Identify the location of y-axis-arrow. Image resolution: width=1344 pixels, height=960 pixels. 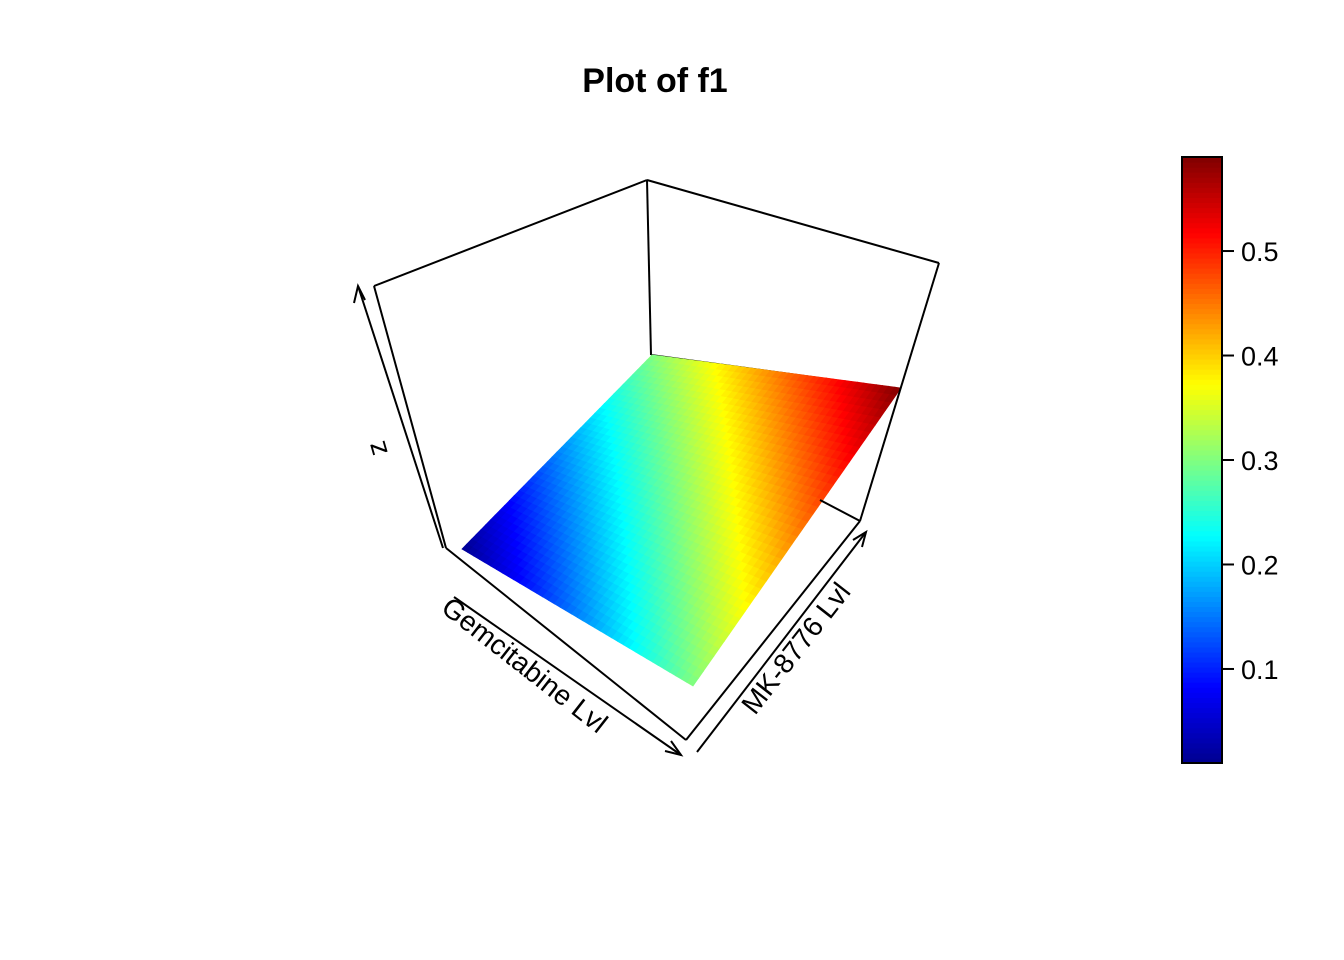
(781, 642).